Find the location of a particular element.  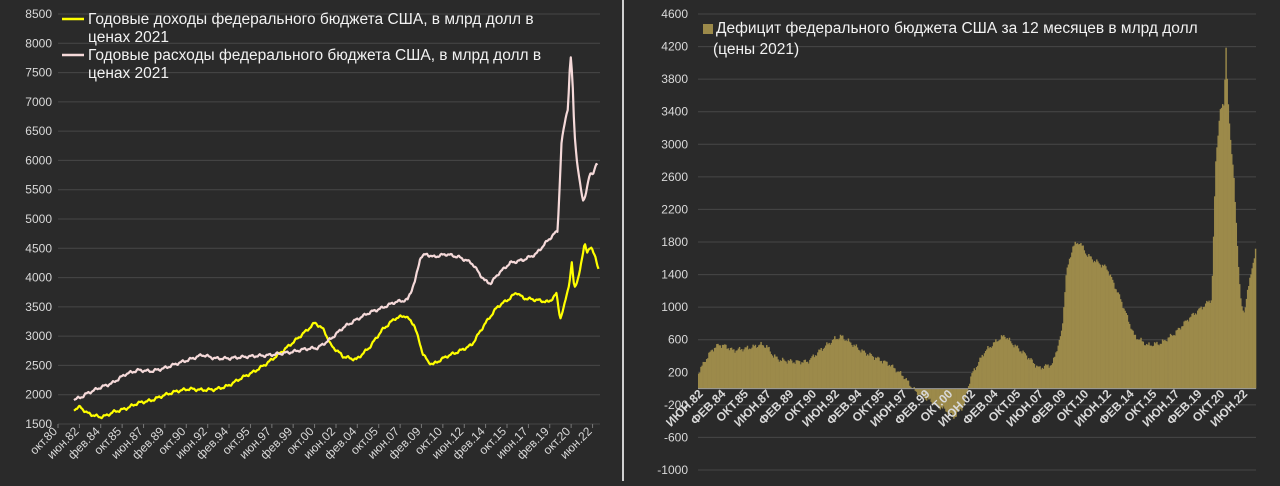

right-y-tick-label: -1000 is located at coordinates (672, 470).